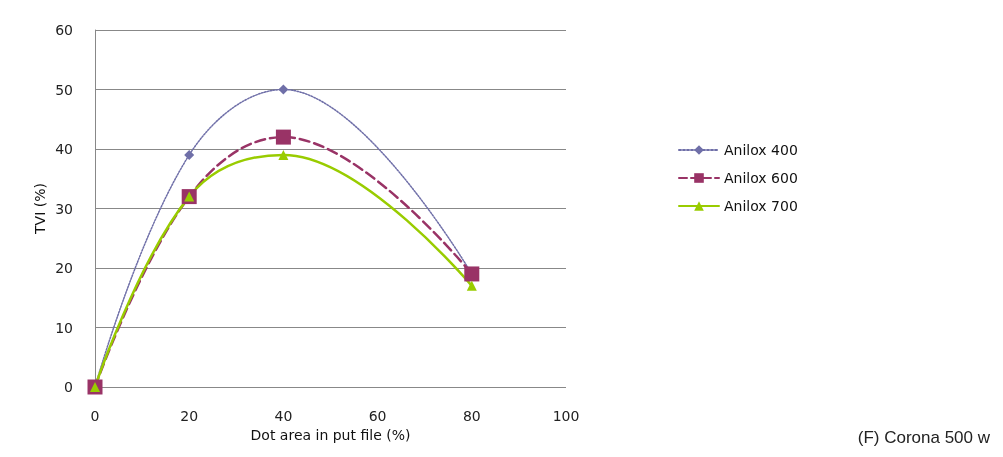  I want to click on y-tick-label: 30, so click(64, 208).